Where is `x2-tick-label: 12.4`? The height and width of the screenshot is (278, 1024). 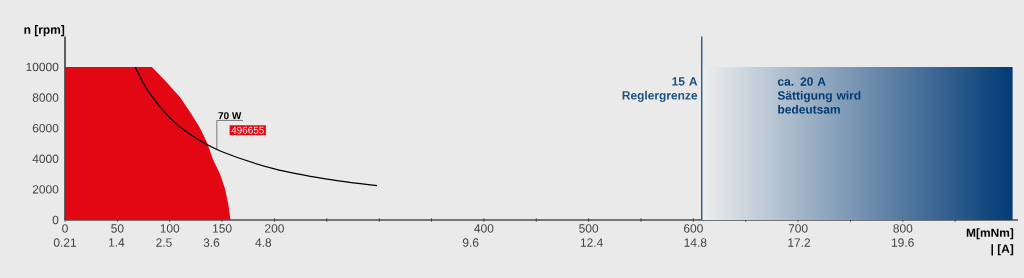 x2-tick-label: 12.4 is located at coordinates (591, 242).